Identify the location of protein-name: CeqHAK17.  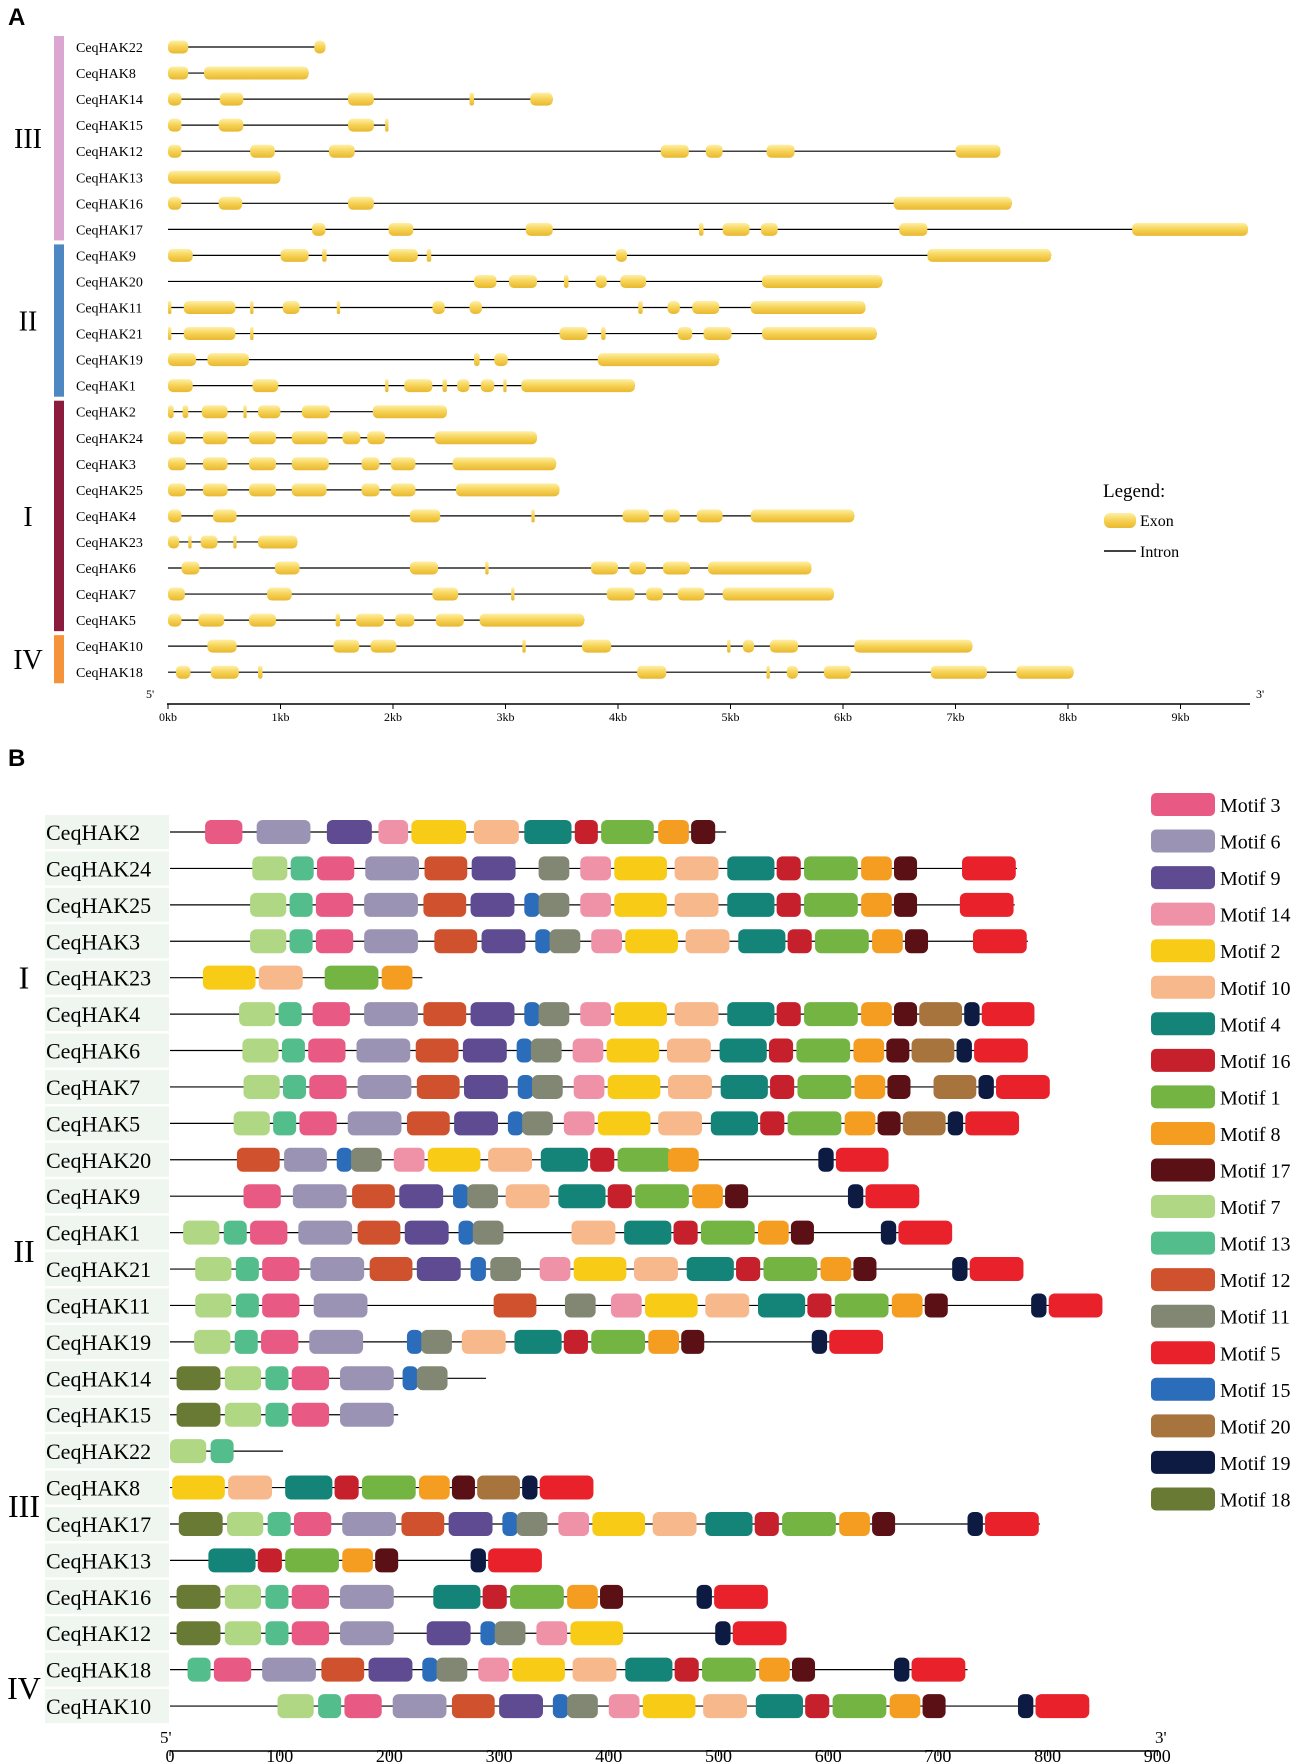
(98, 1524).